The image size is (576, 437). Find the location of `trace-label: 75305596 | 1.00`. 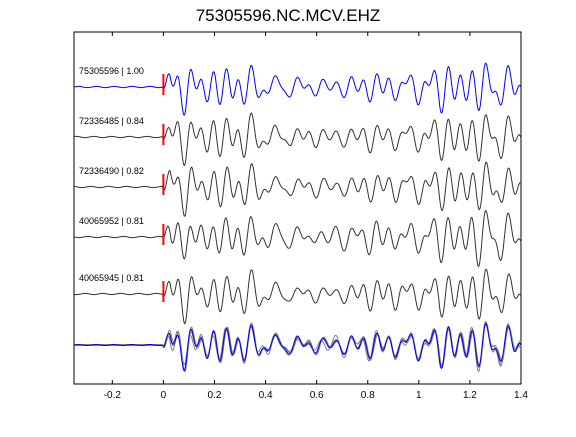

trace-label: 75305596 | 1.00 is located at coordinates (111, 71).